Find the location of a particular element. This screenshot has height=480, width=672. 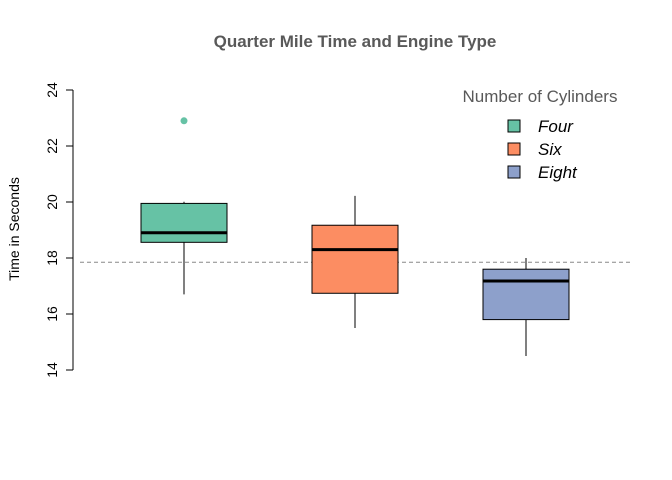

box-four is located at coordinates (184, 206).